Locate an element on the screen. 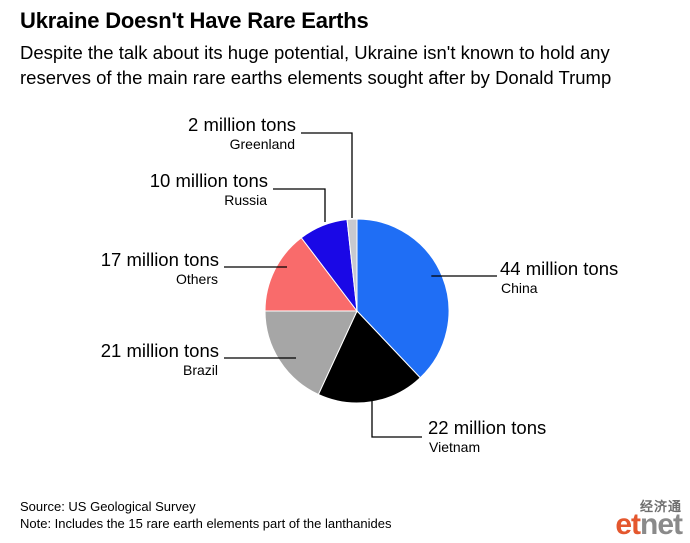 The height and width of the screenshot is (543, 690). pie-slice-greenland is located at coordinates (352, 265).